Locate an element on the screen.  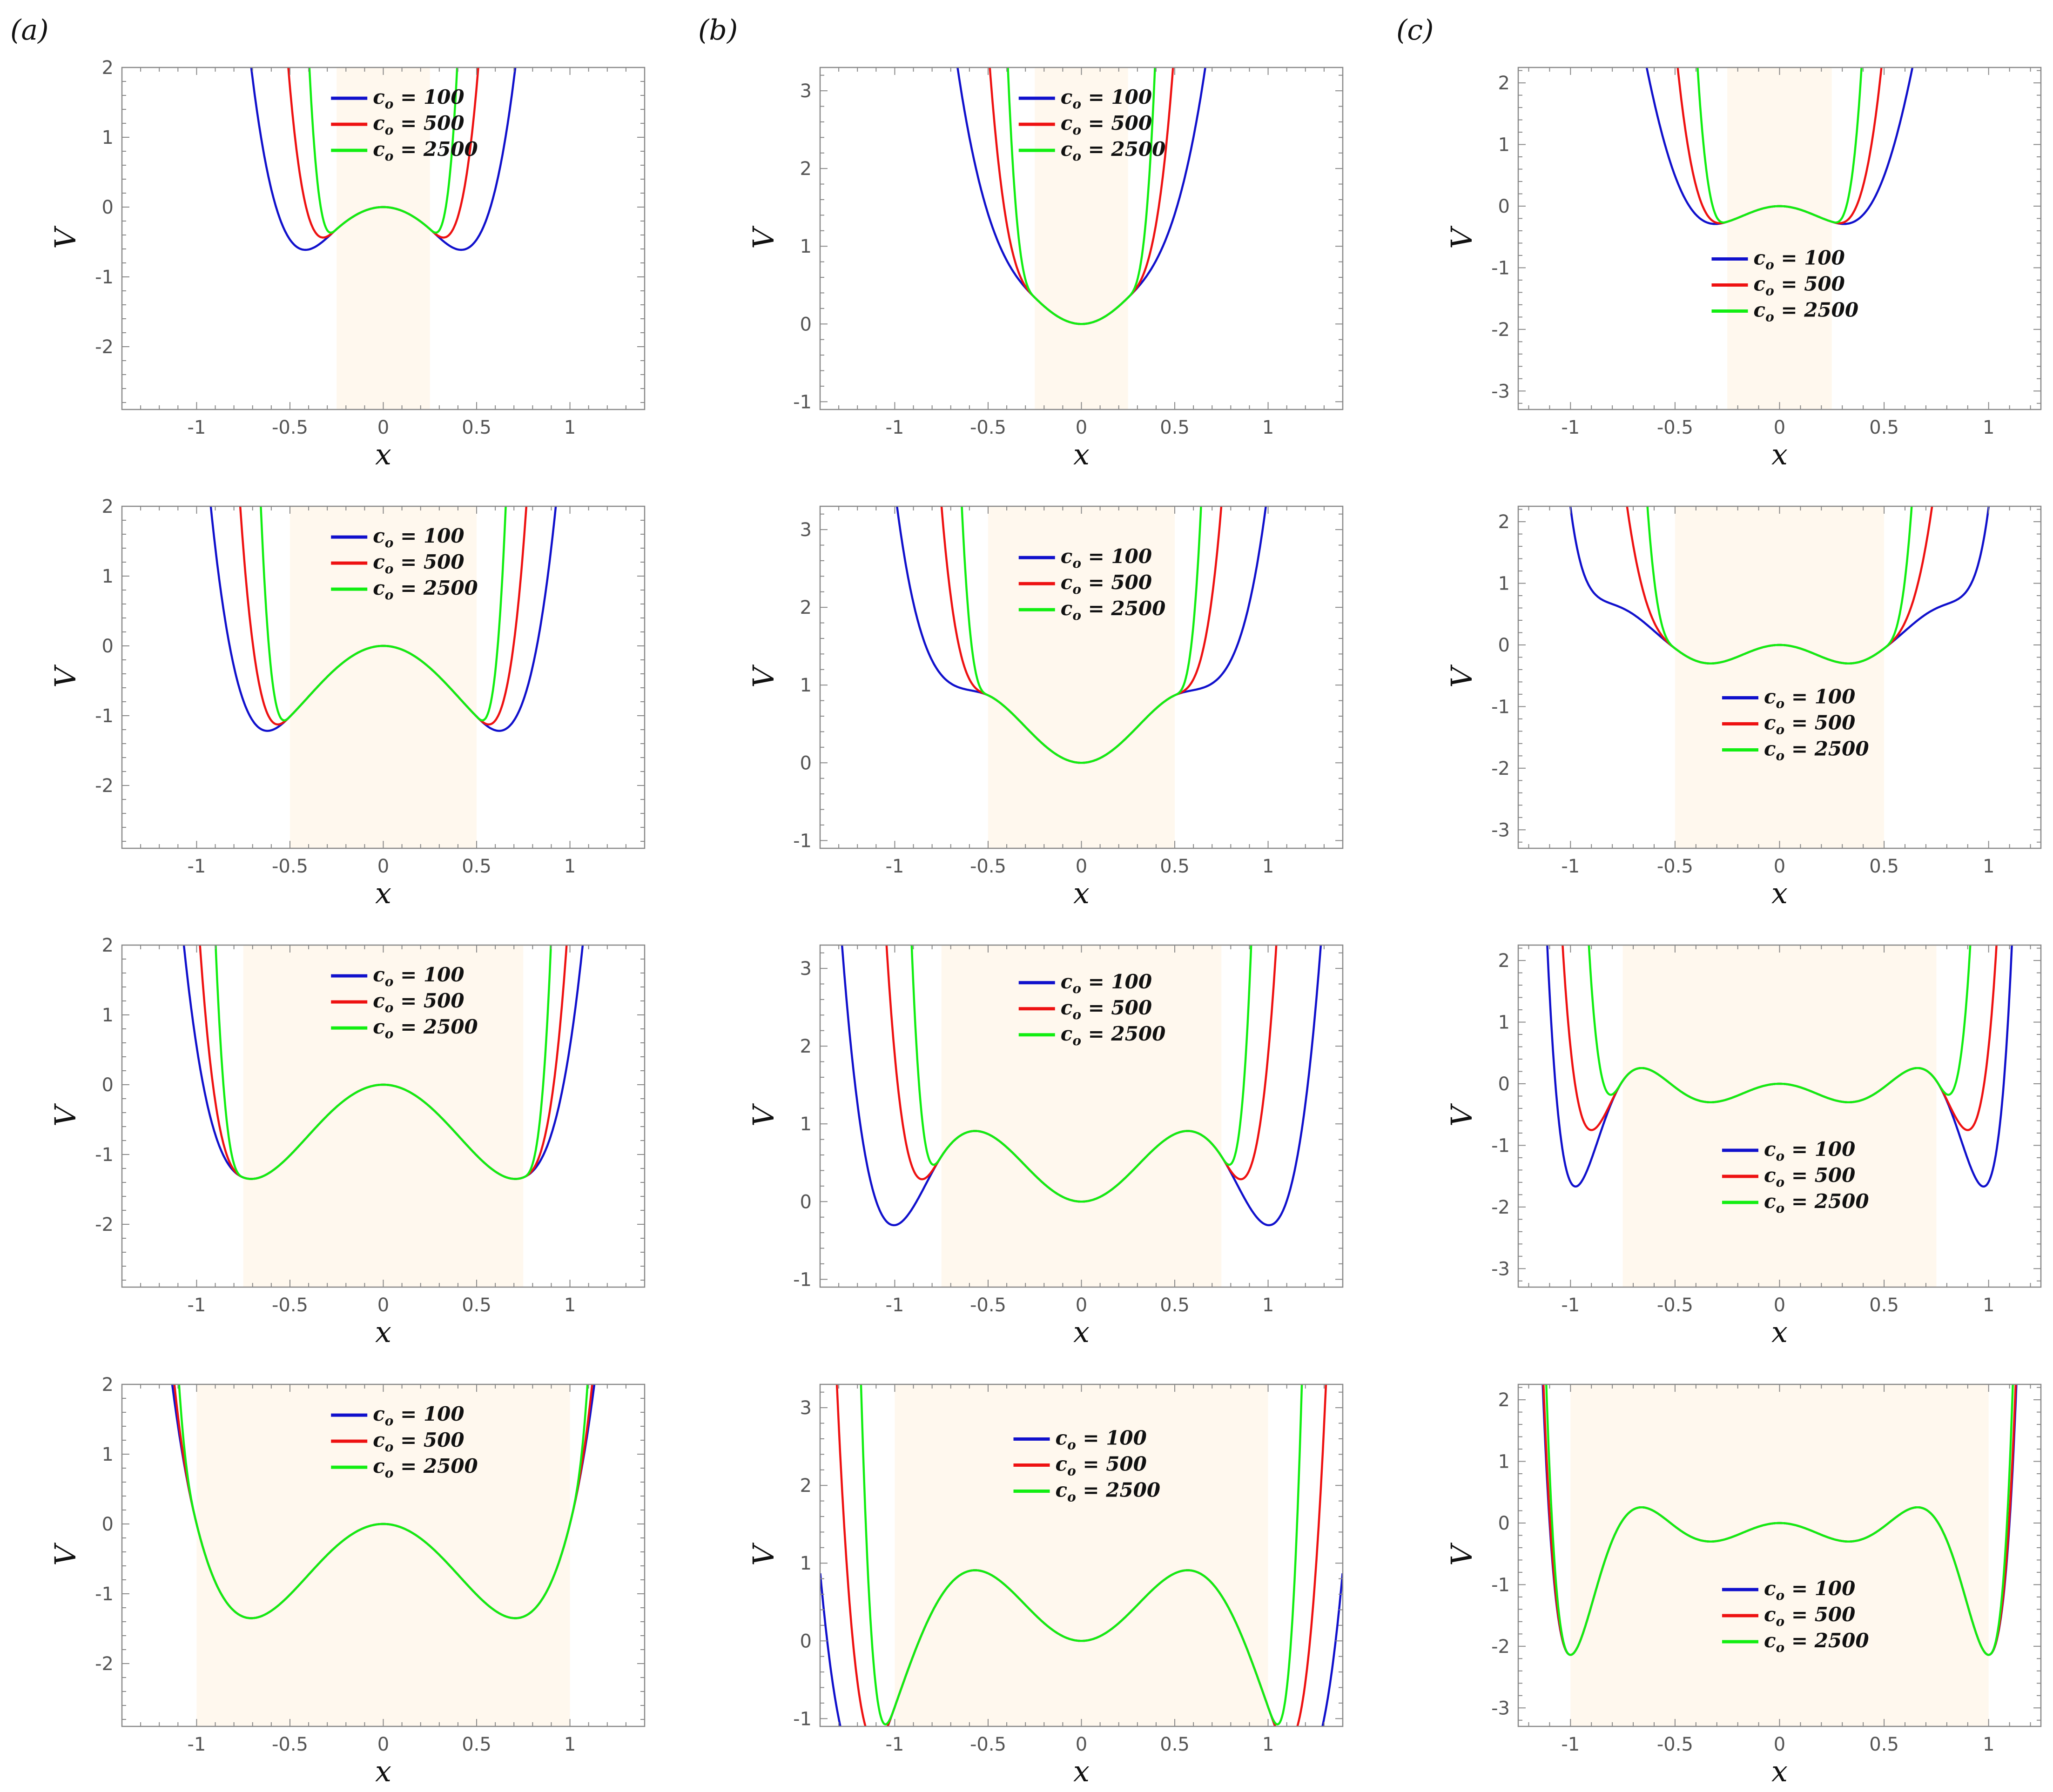
panel-label-a: (a) is located at coordinates (29, 30).